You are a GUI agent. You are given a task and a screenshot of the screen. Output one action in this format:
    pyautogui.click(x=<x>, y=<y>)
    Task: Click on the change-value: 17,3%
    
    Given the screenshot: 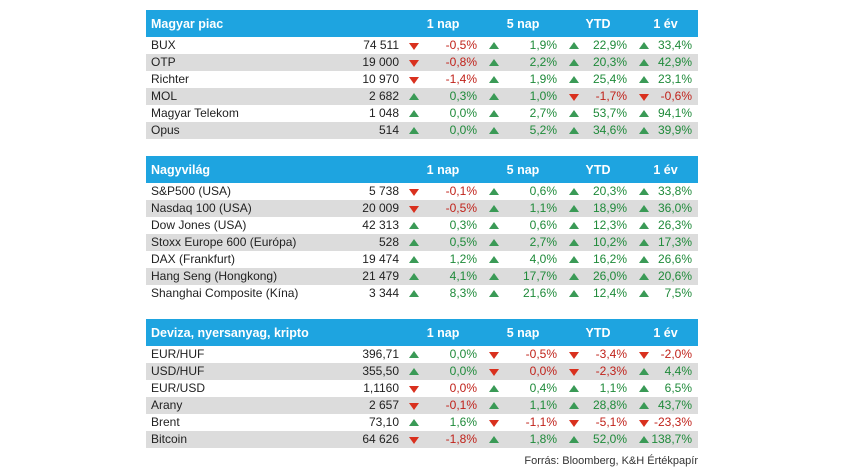 What is the action you would take?
    pyautogui.click(x=674, y=242)
    